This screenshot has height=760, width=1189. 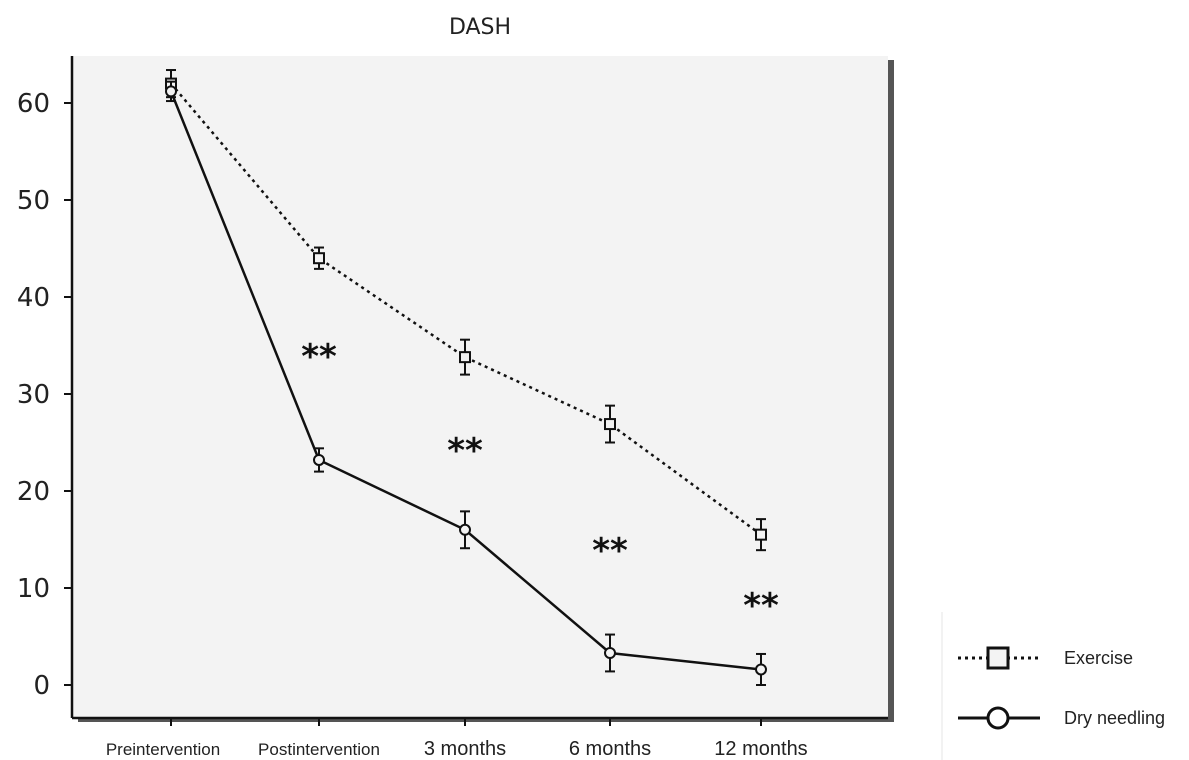 What do you see at coordinates (163, 749) in the screenshot?
I see `x-tick-label: Preintervention` at bounding box center [163, 749].